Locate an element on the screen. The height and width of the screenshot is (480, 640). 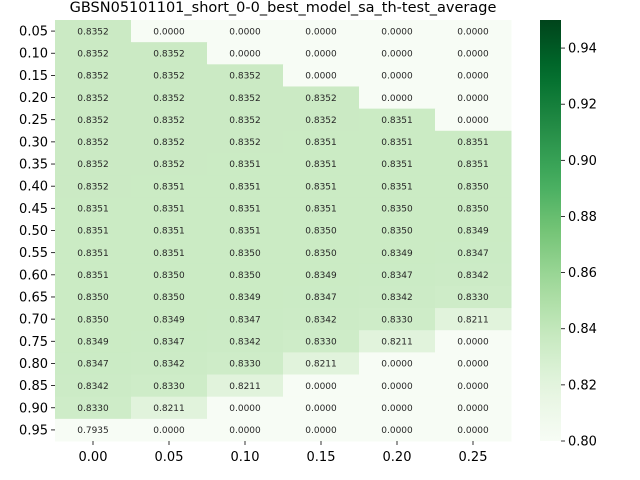
x-tick-label: 0.00 is located at coordinates (93, 457).